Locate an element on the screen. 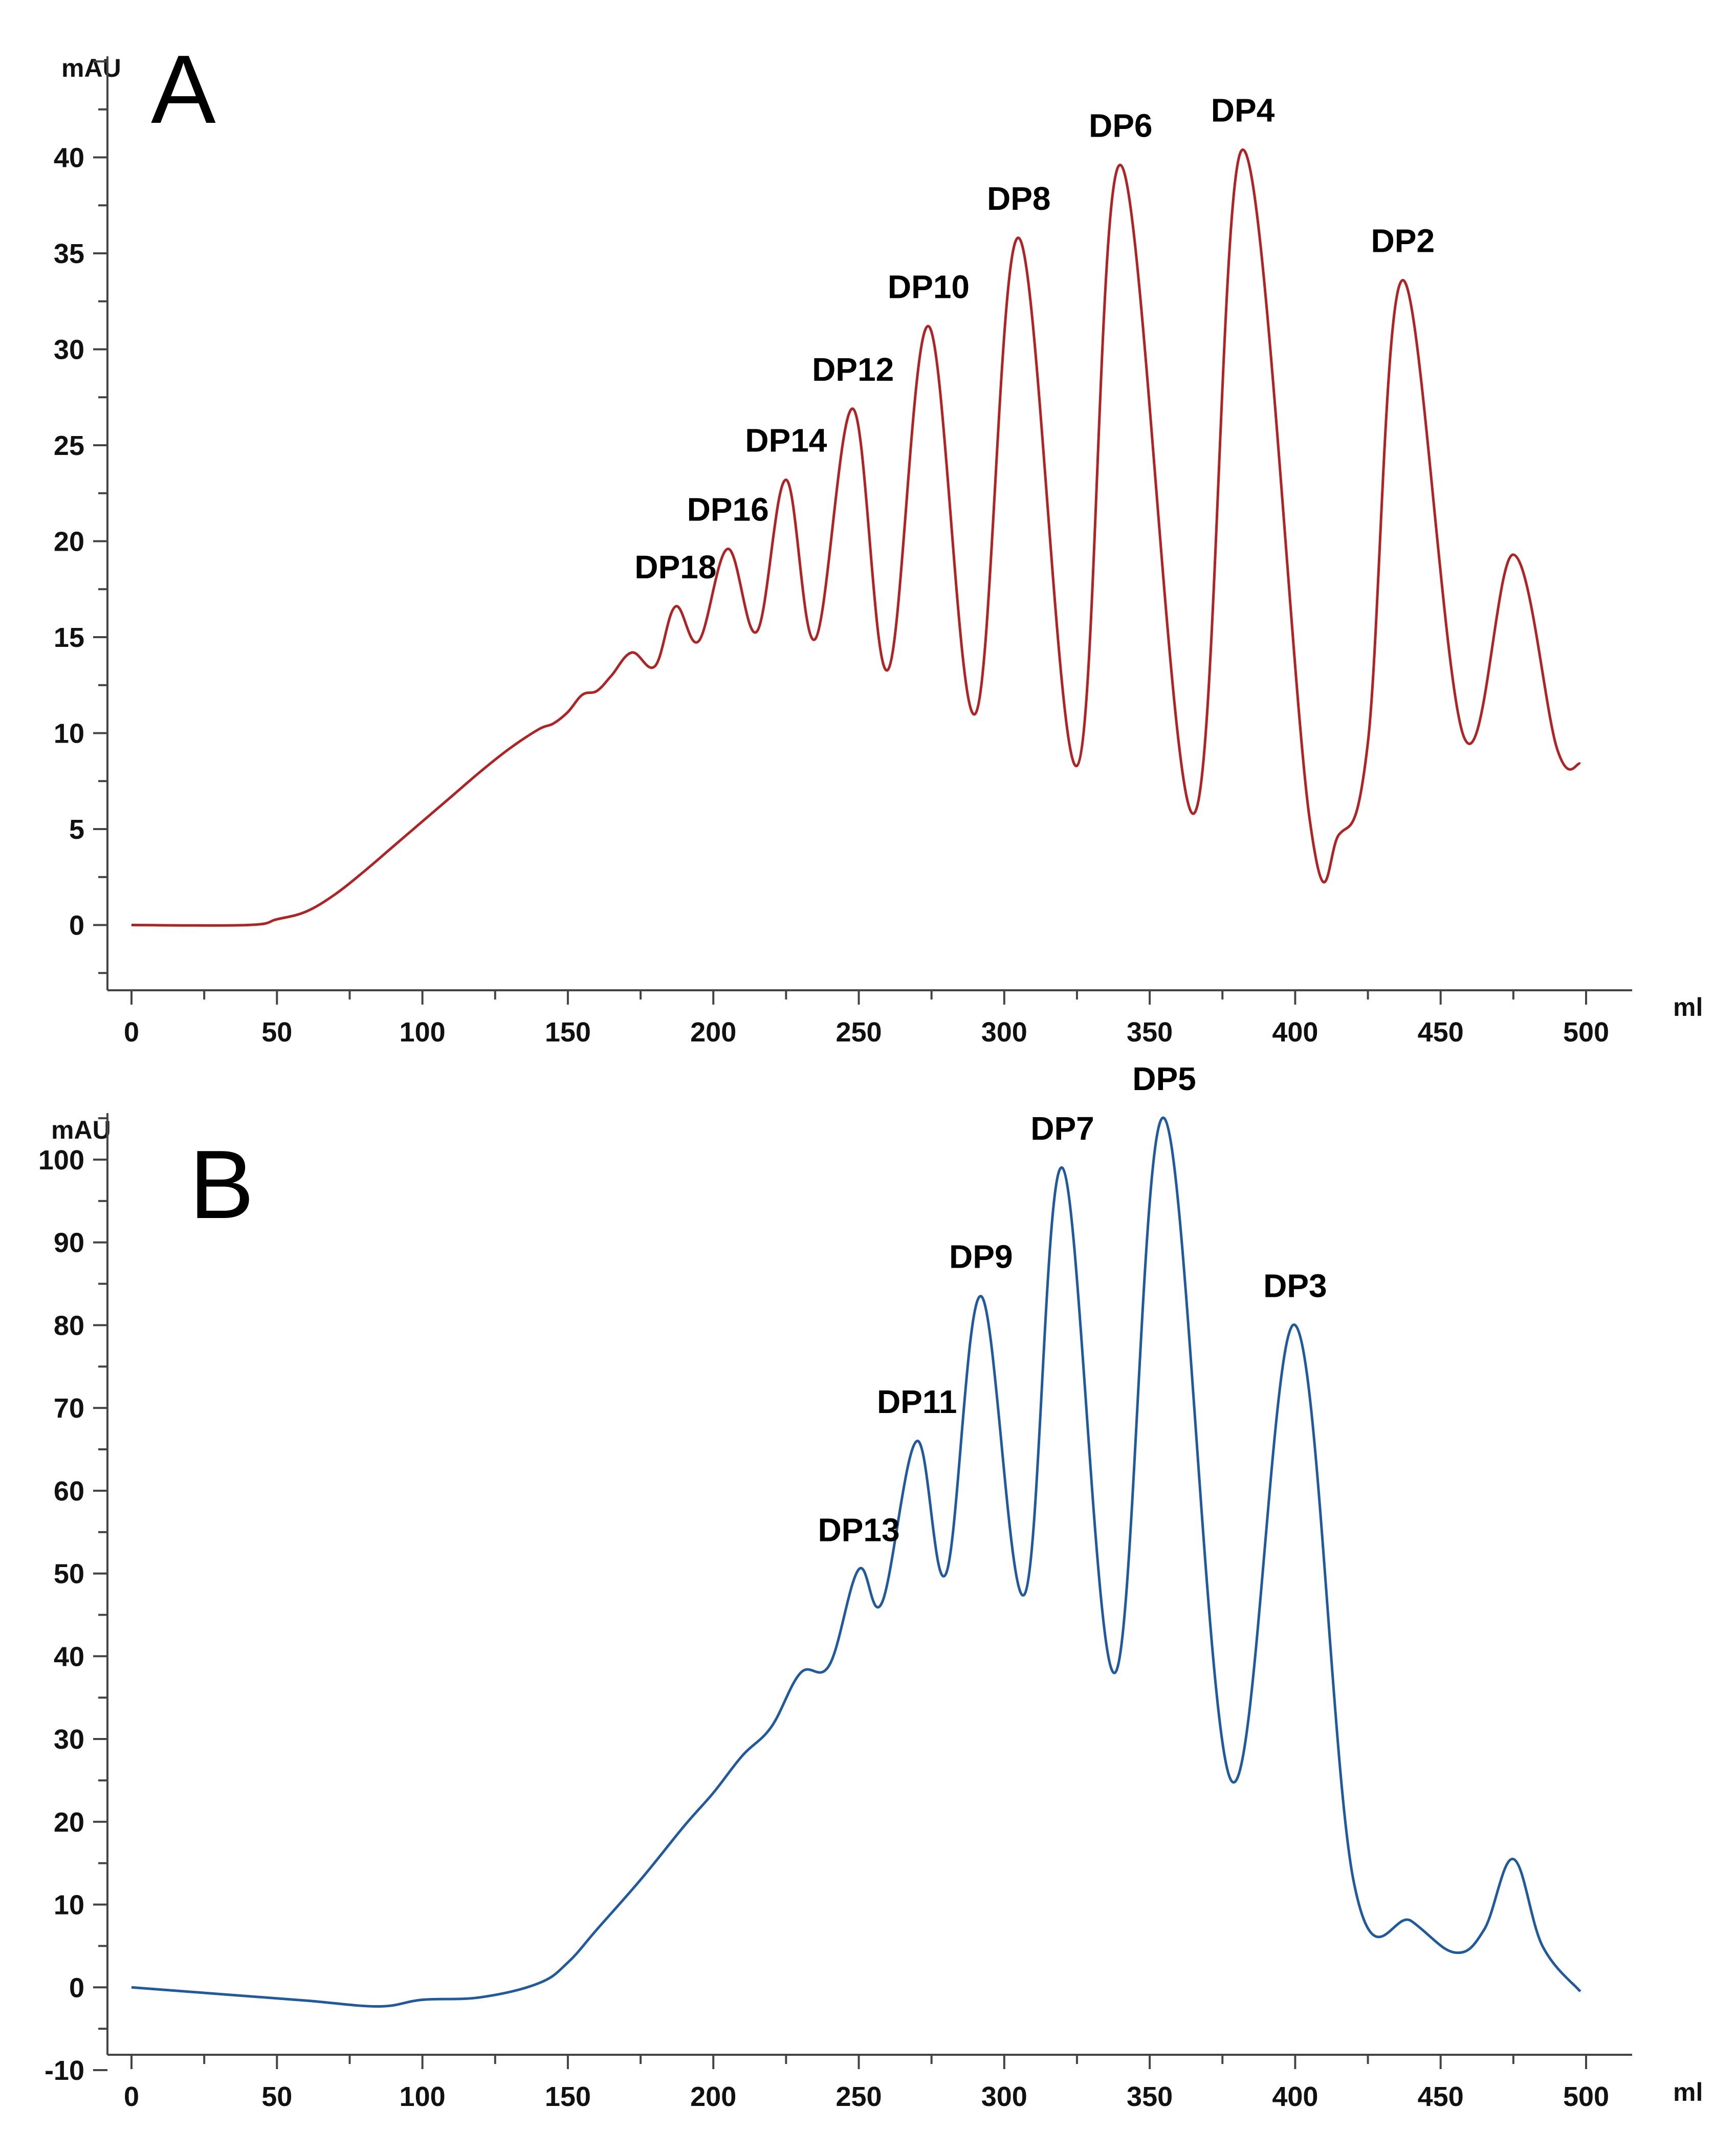  peak-label: DP12 is located at coordinates (853, 369).